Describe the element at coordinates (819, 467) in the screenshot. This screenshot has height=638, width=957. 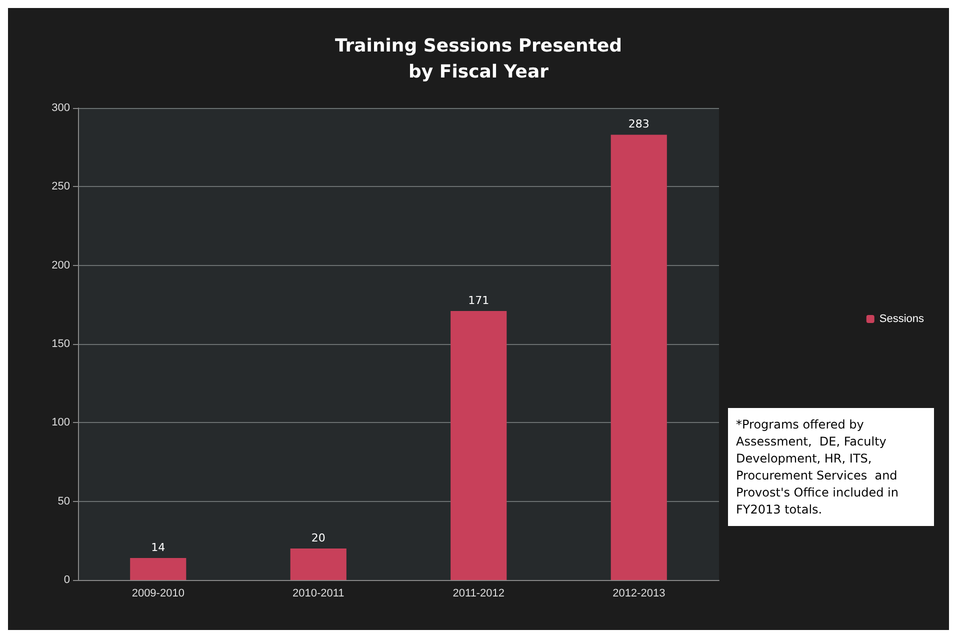
I see `text: *Programs offered by Assessment, DE, Faculty Development, HR, ITS, Procurement Services and Provost's Office included in FY2013 totals.` at that location.